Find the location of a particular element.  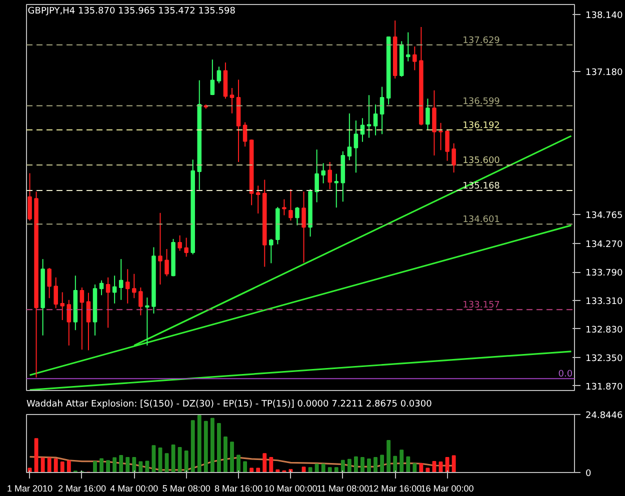

x-tick-label: 11 Mar 08:00 is located at coordinates (343, 489).